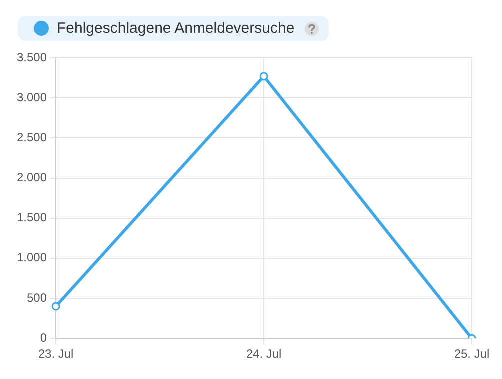  I want to click on x-tick-label: 23. Jul, so click(56, 354).